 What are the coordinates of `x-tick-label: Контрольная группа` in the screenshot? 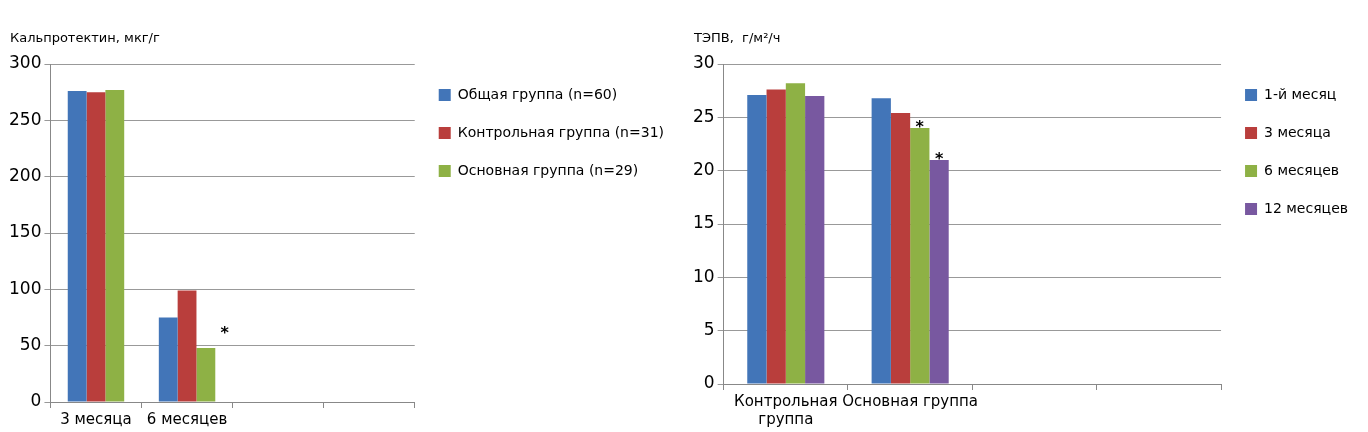 It's located at (786, 409).